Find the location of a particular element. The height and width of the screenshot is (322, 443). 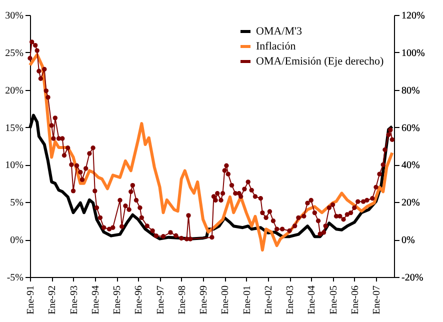

legend-label: Inflación is located at coordinates (276, 46).